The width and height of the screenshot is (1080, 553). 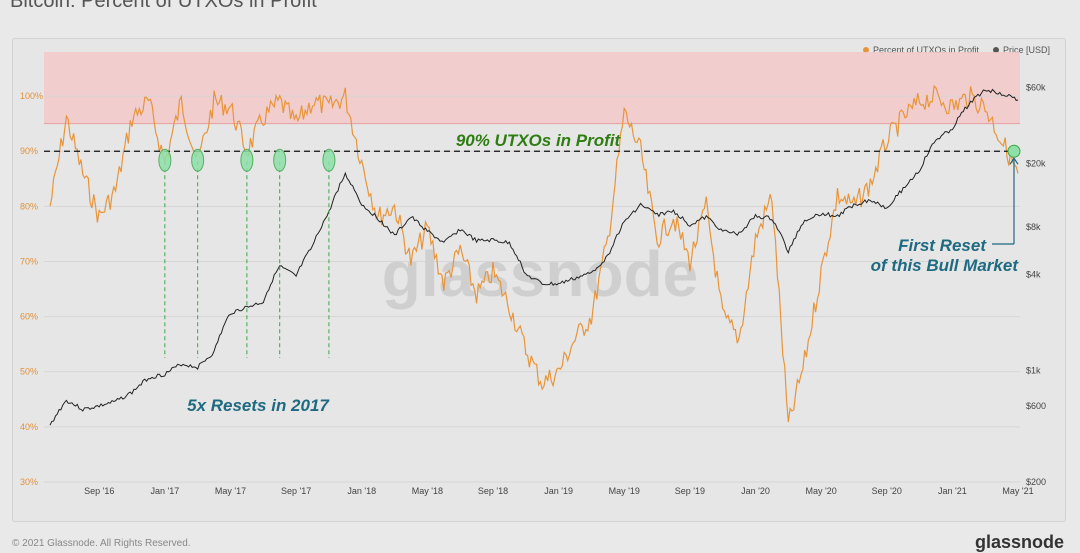 I want to click on x-tick: Jan '18, so click(x=361, y=491).